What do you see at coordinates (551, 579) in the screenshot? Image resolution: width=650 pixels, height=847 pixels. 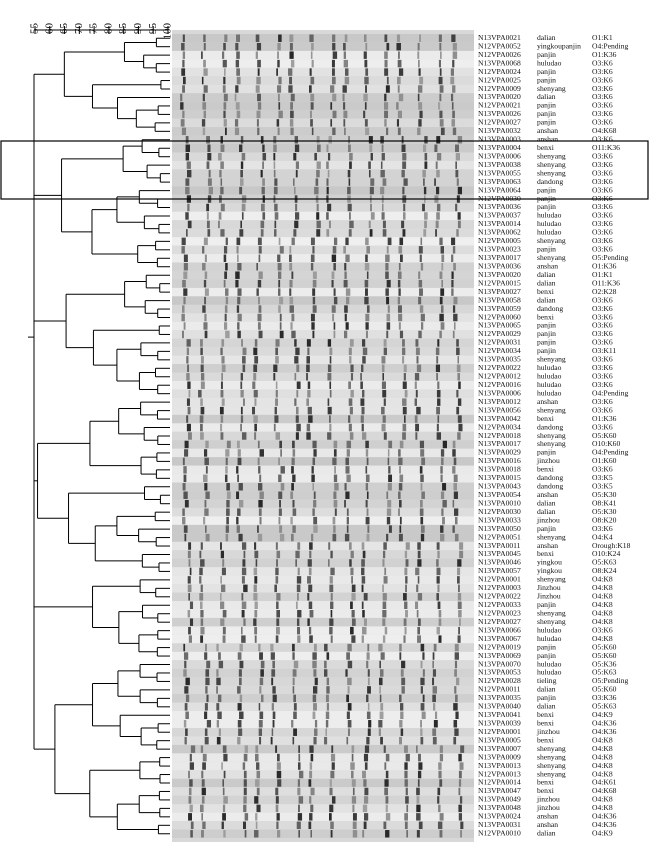 I see `location: shenyang` at bounding box center [551, 579].